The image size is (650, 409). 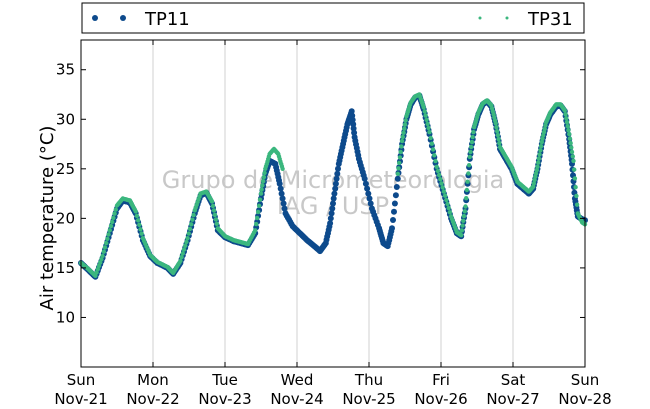 I want to click on legend-label-tp31: TP31, so click(x=550, y=19).